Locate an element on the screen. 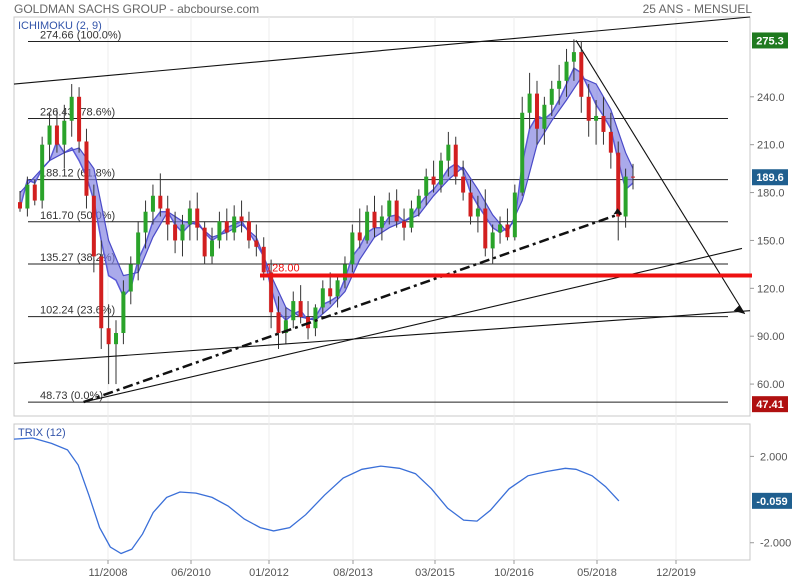 The height and width of the screenshot is (580, 800). y-tick-label: 120.0 is located at coordinates (771, 289).